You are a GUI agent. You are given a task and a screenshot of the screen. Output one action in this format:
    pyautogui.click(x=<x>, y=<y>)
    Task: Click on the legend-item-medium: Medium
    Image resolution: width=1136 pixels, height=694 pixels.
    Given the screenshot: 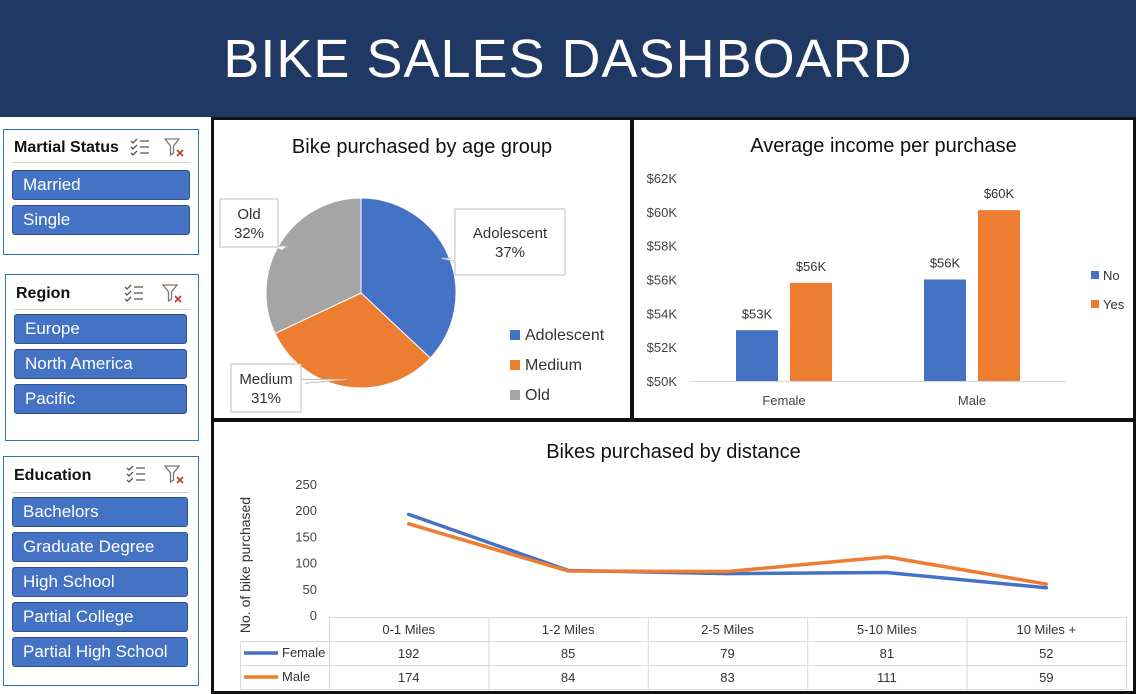 What is the action you would take?
    pyautogui.click(x=546, y=365)
    